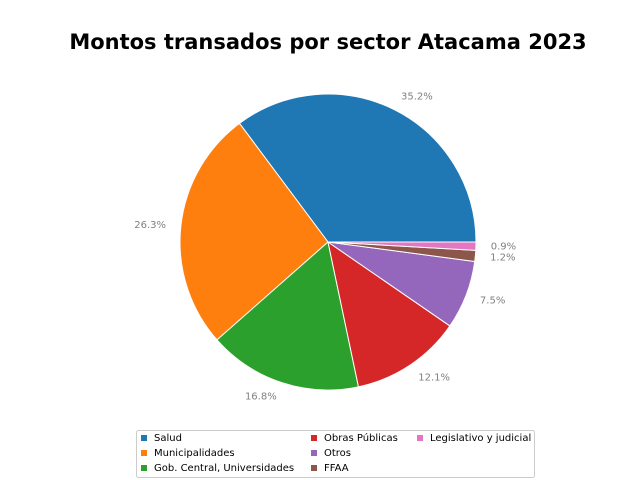 The height and width of the screenshot is (480, 640). What do you see at coordinates (361, 438) in the screenshot?
I see `legend-label-obras-publicas: Obras Públicas` at bounding box center [361, 438].